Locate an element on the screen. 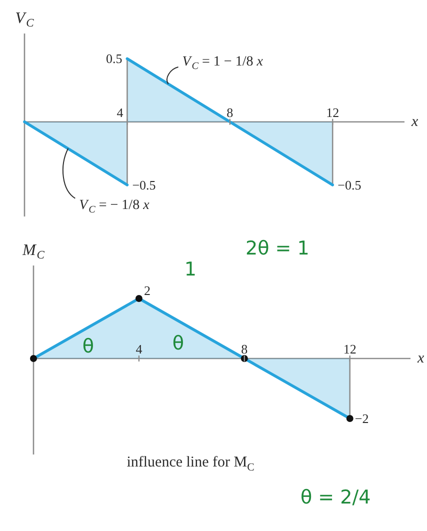 This screenshot has width=427, height=531. data-label: −2 is located at coordinates (361, 418).